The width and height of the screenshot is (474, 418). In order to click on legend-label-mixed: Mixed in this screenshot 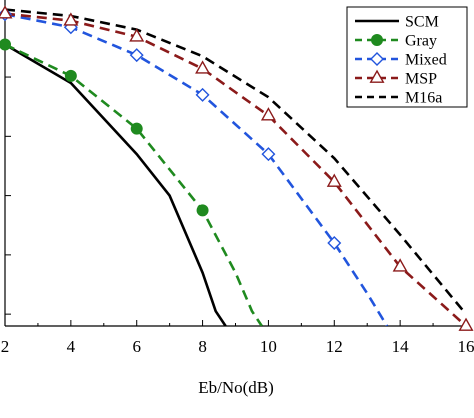, I will do `click(426, 60)`.